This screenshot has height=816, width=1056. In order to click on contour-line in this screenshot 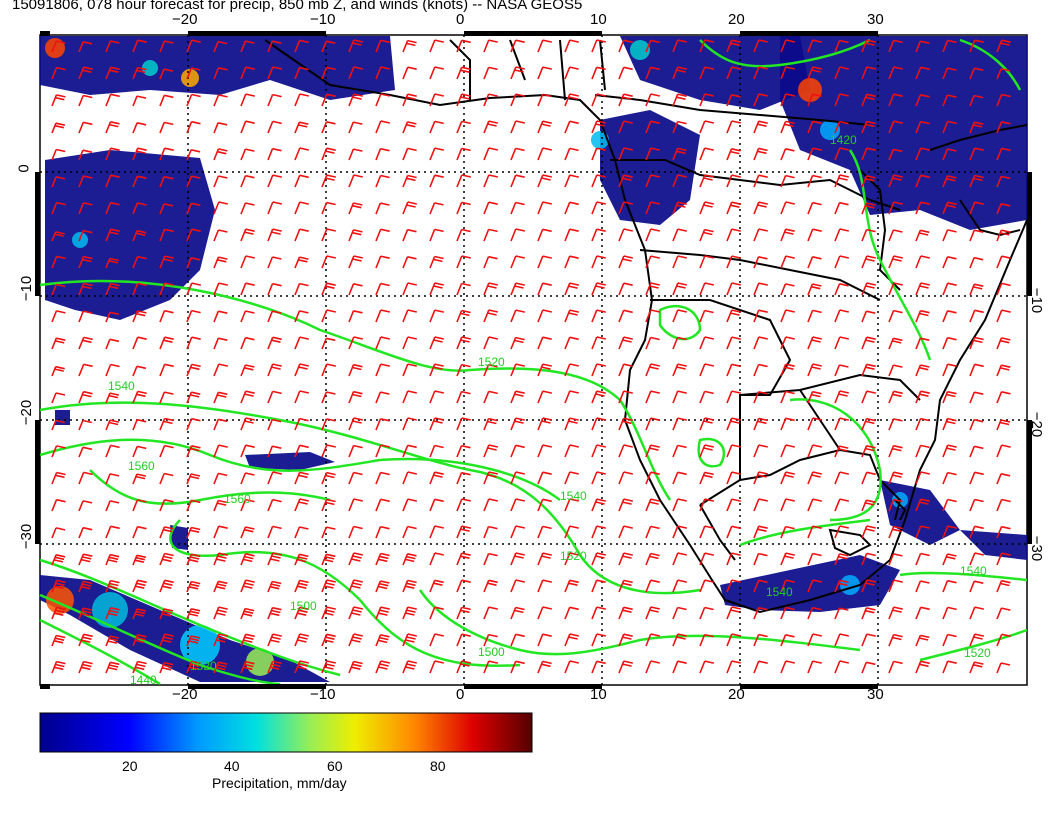, I will do `click(210, 487)`.